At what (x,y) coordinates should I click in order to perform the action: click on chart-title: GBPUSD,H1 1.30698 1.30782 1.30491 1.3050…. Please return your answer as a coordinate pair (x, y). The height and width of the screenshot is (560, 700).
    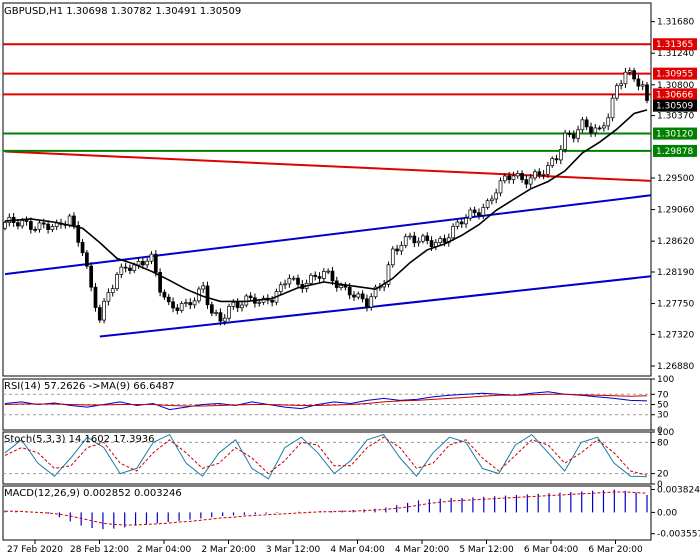
    Looking at the image, I should click on (122, 11).